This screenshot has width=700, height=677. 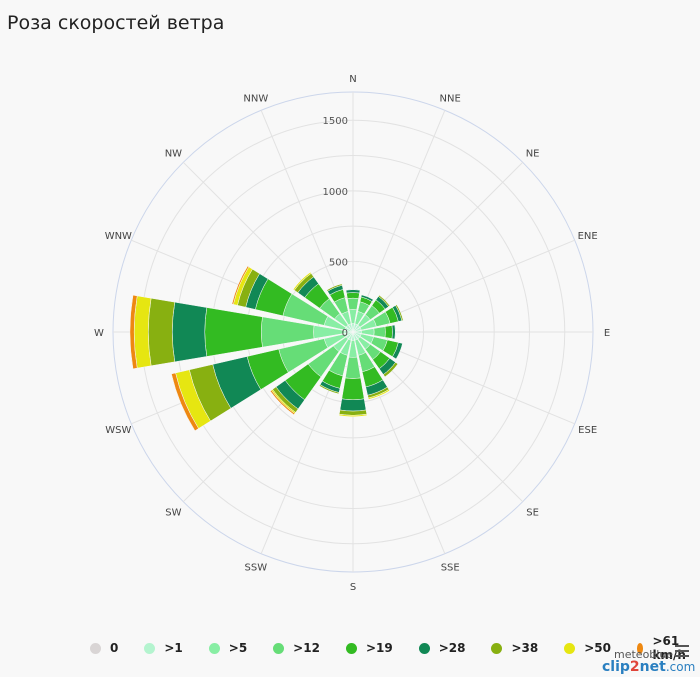 I want to click on direction-label-se: SE, so click(x=532, y=513).